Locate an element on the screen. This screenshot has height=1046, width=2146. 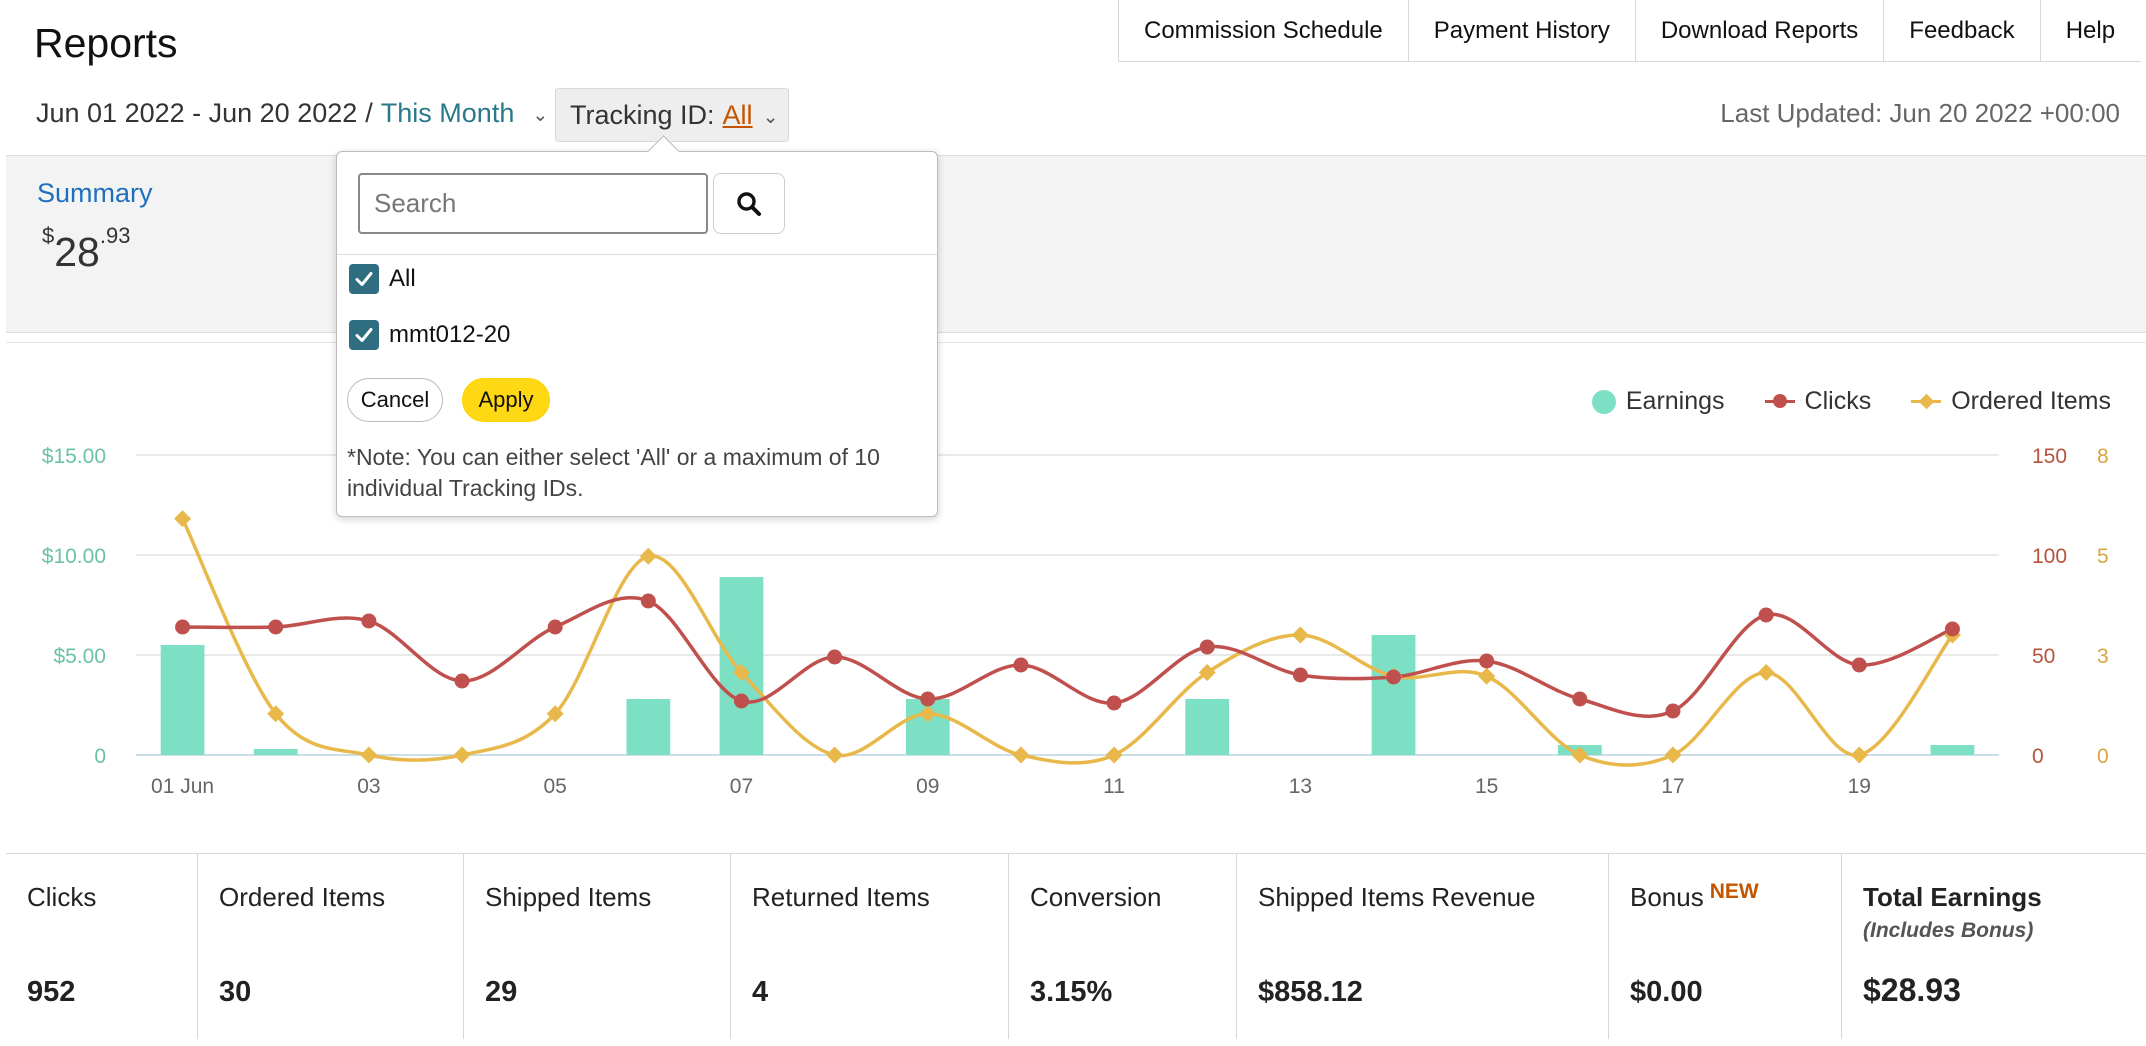
tracking-id-dropdown: Tracking ID: All ⌄ is located at coordinates (672, 115).